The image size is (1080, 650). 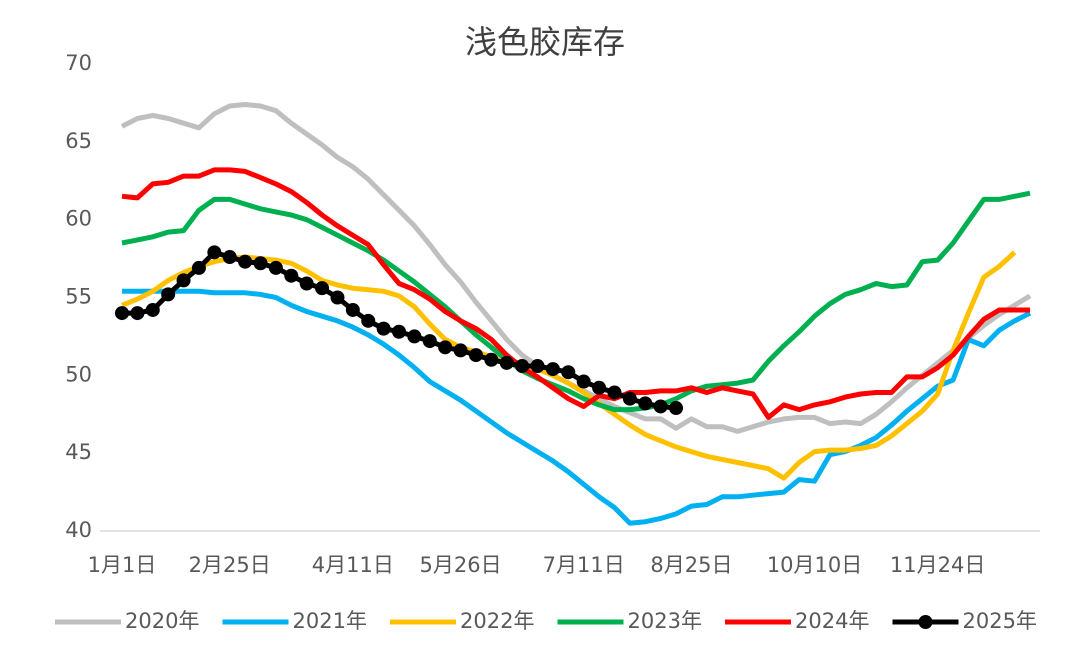 What do you see at coordinates (122, 565) in the screenshot?
I see `x-tick-label: 1月1日` at bounding box center [122, 565].